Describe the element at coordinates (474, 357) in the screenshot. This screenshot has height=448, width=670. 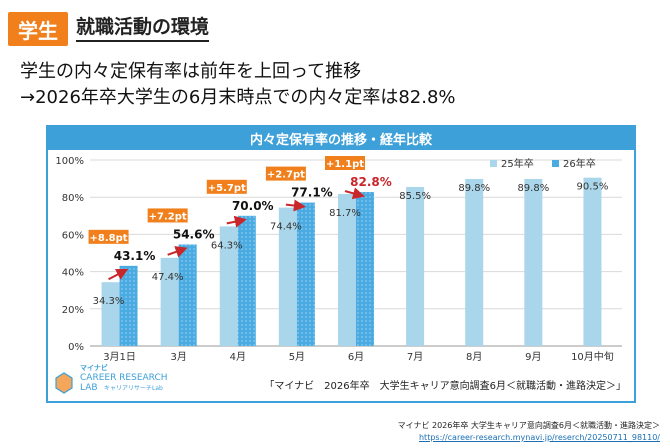
I see `x-tick-label: 8月` at that location.